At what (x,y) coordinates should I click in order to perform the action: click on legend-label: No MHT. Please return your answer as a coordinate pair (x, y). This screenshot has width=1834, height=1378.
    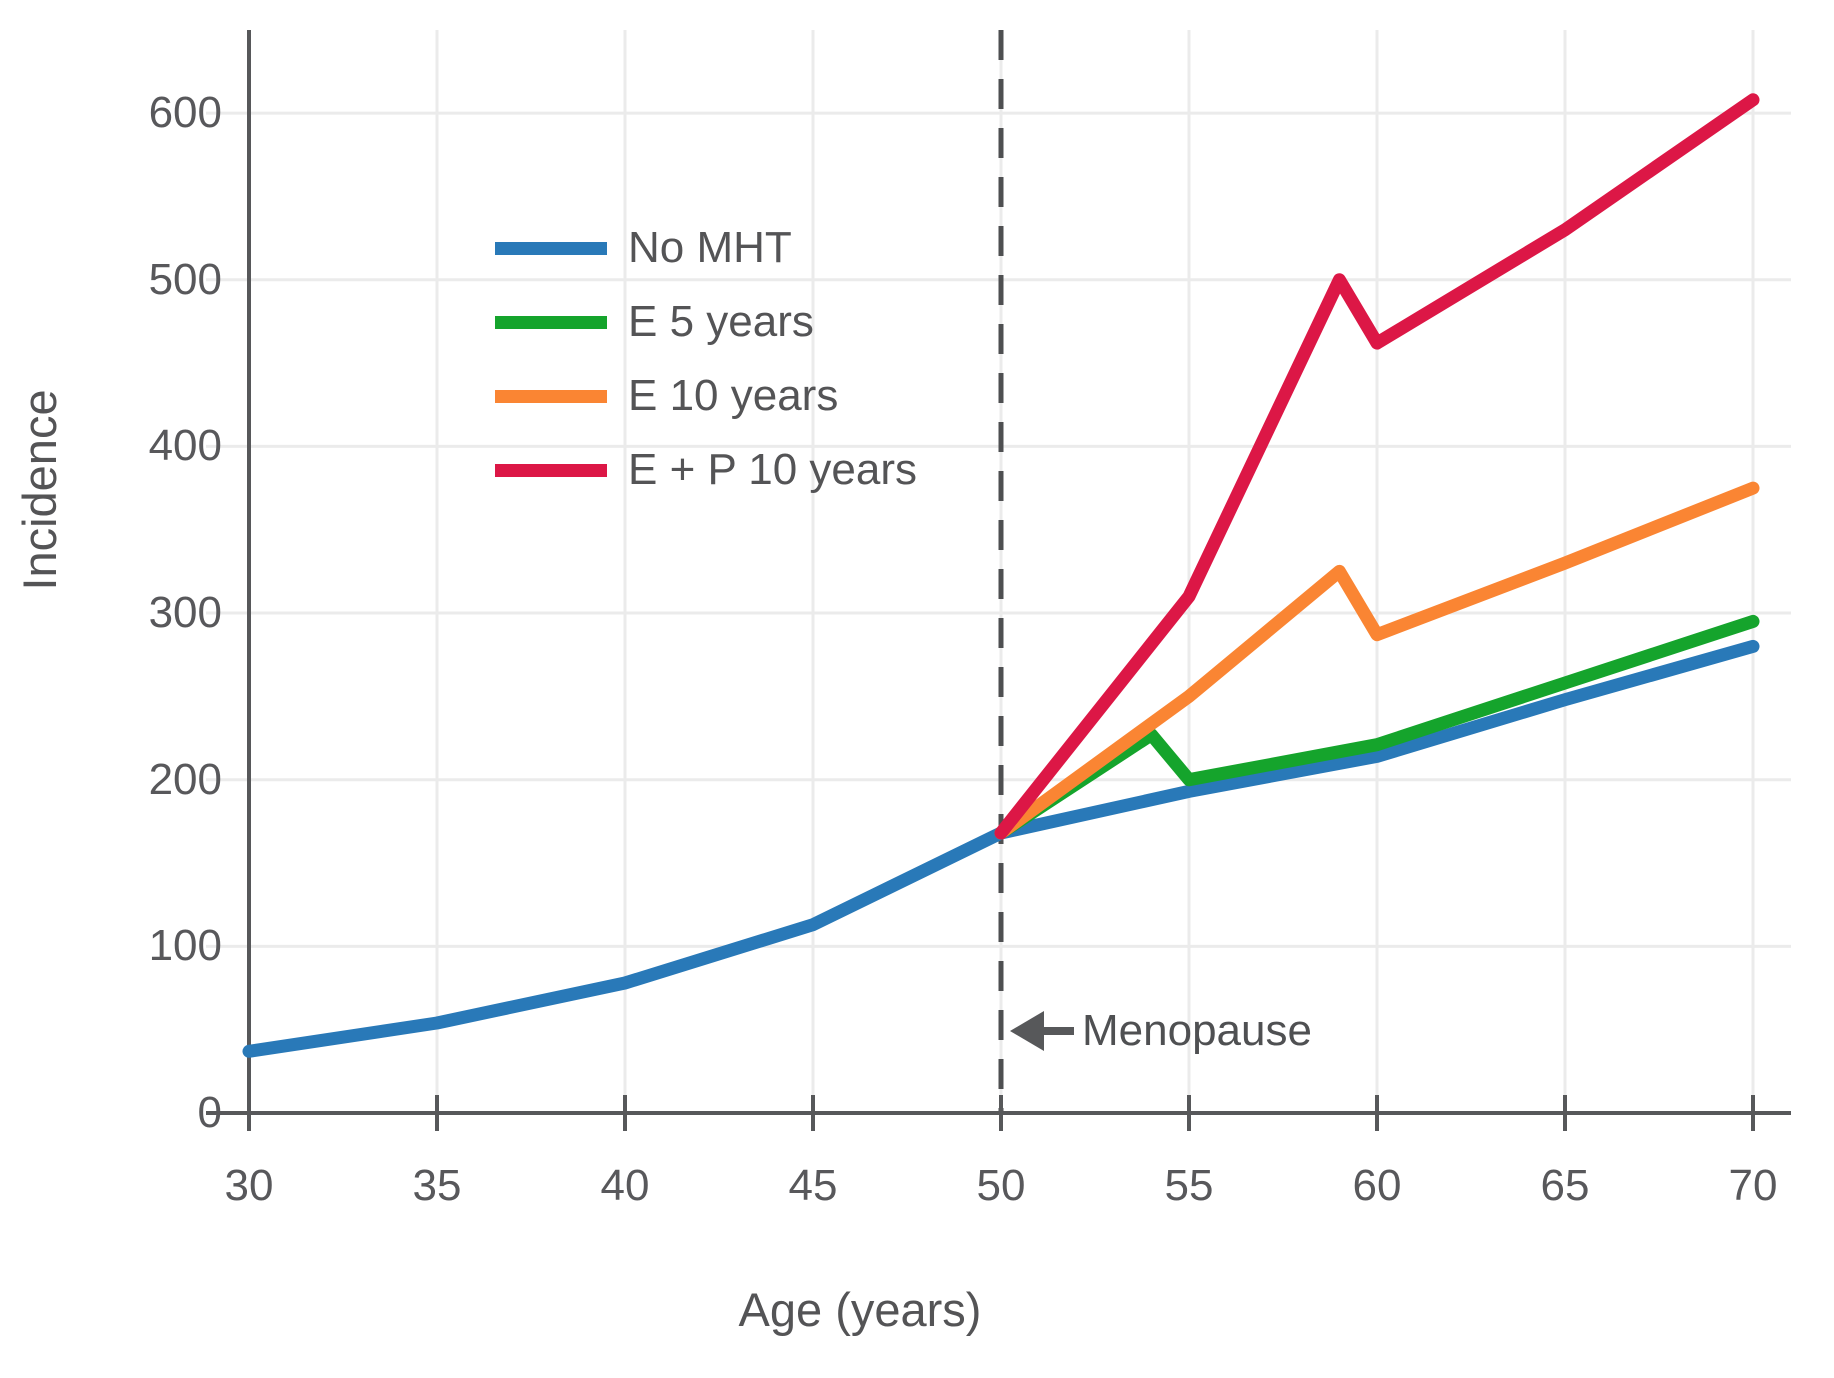
    Looking at the image, I should click on (710, 247).